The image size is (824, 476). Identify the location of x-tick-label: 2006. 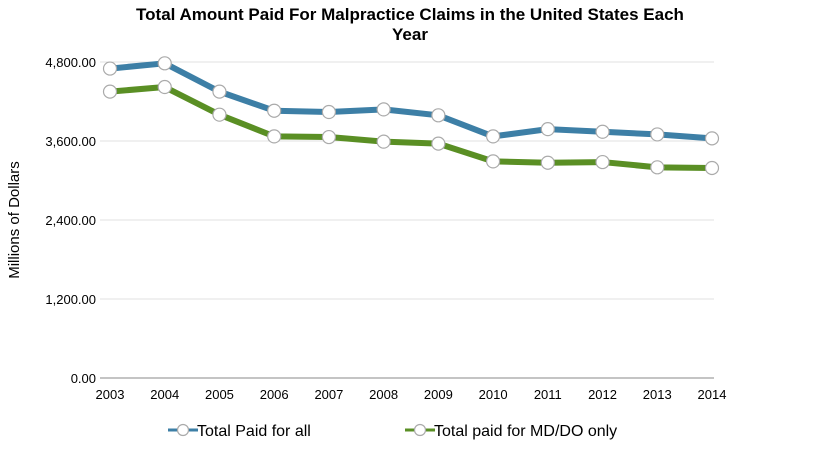
(274, 394).